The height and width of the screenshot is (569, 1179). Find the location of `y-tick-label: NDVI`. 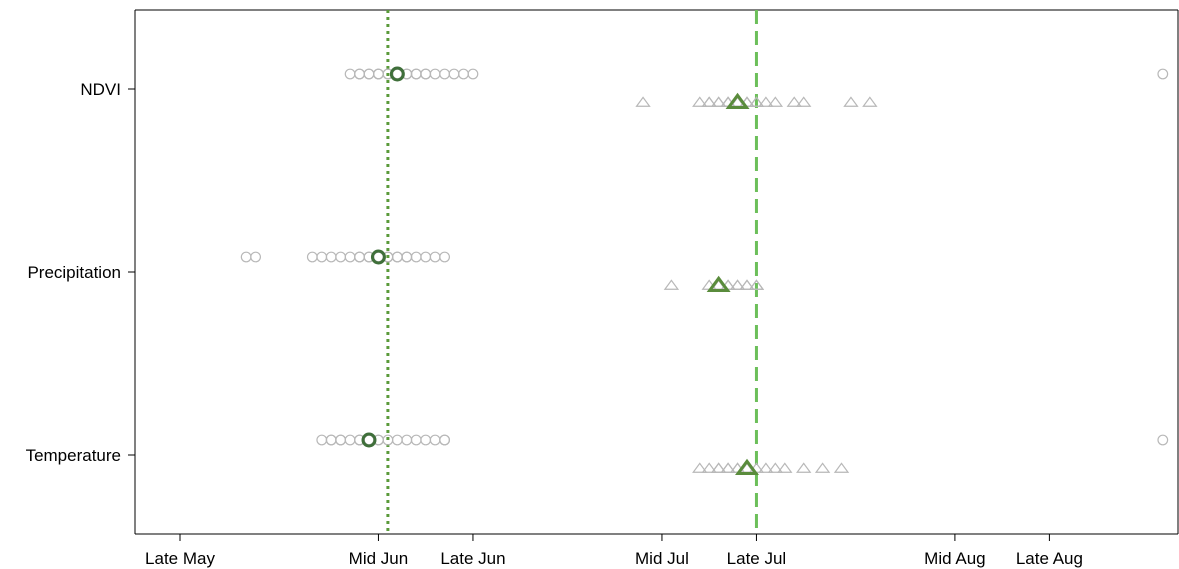

y-tick-label: NDVI is located at coordinates (100, 89).